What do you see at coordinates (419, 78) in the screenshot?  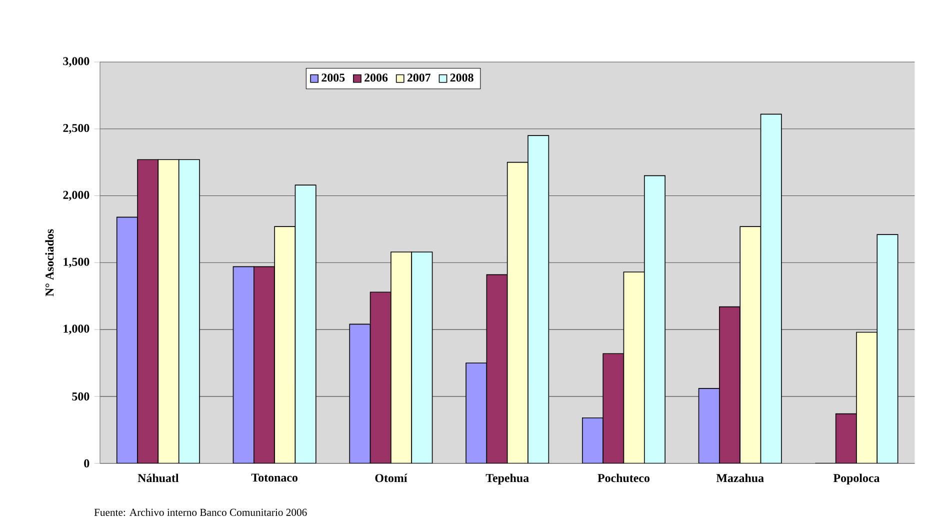 I see `legend-label: 2007` at bounding box center [419, 78].